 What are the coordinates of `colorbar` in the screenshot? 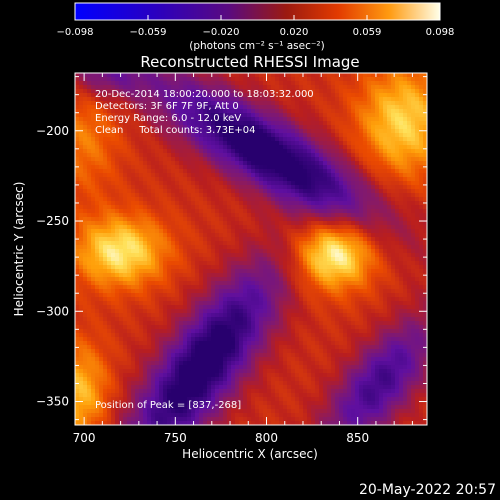 It's located at (257, 11).